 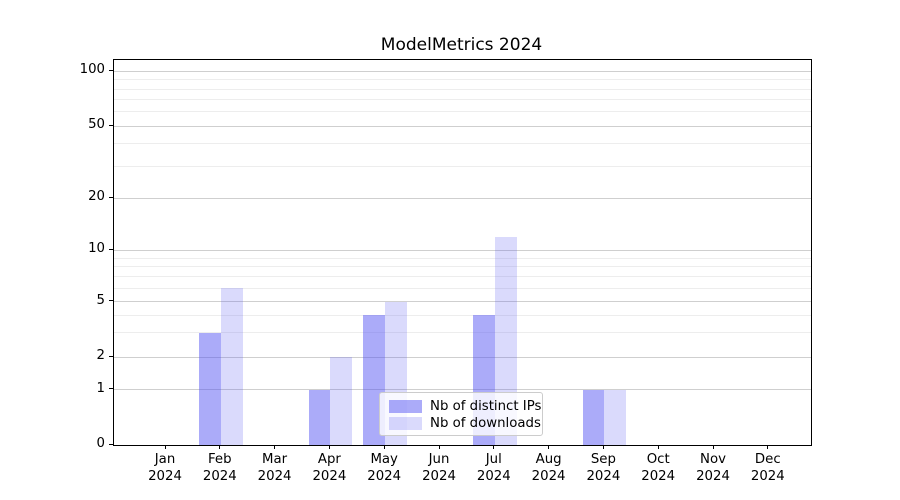 I want to click on x-tick-label: Jun 2024, so click(x=439, y=468).